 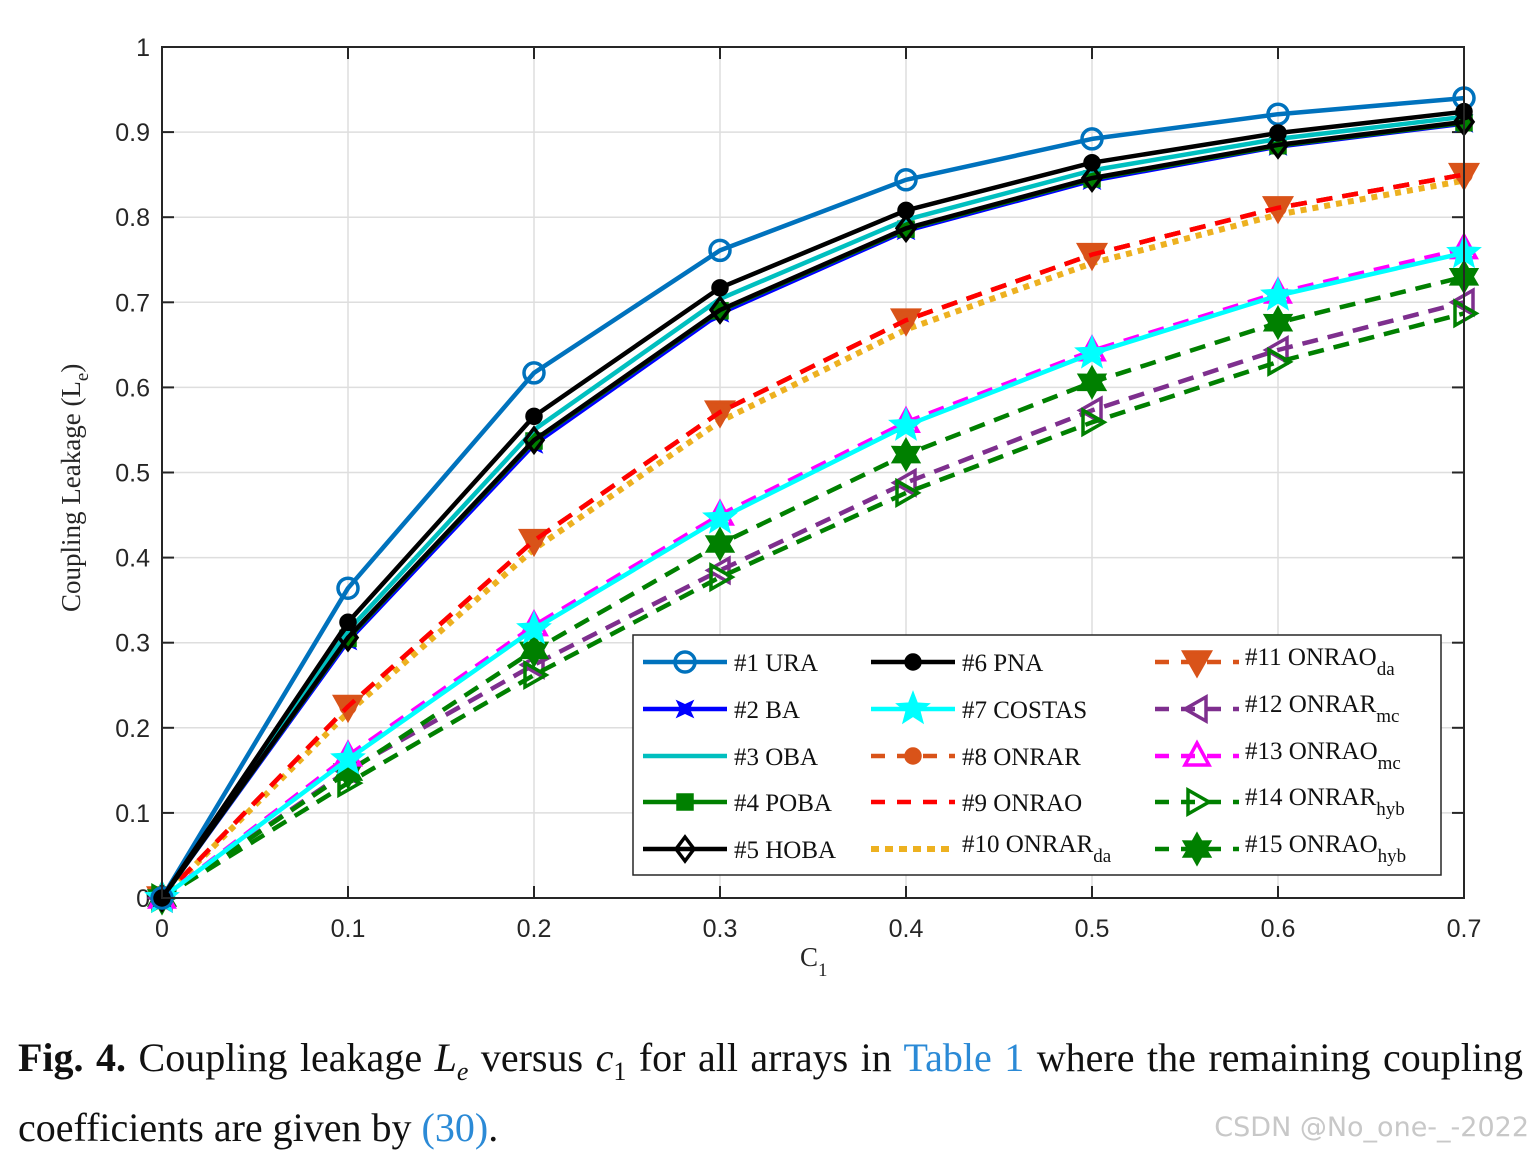 I want to click on cross-marker, so click(x=685, y=709).